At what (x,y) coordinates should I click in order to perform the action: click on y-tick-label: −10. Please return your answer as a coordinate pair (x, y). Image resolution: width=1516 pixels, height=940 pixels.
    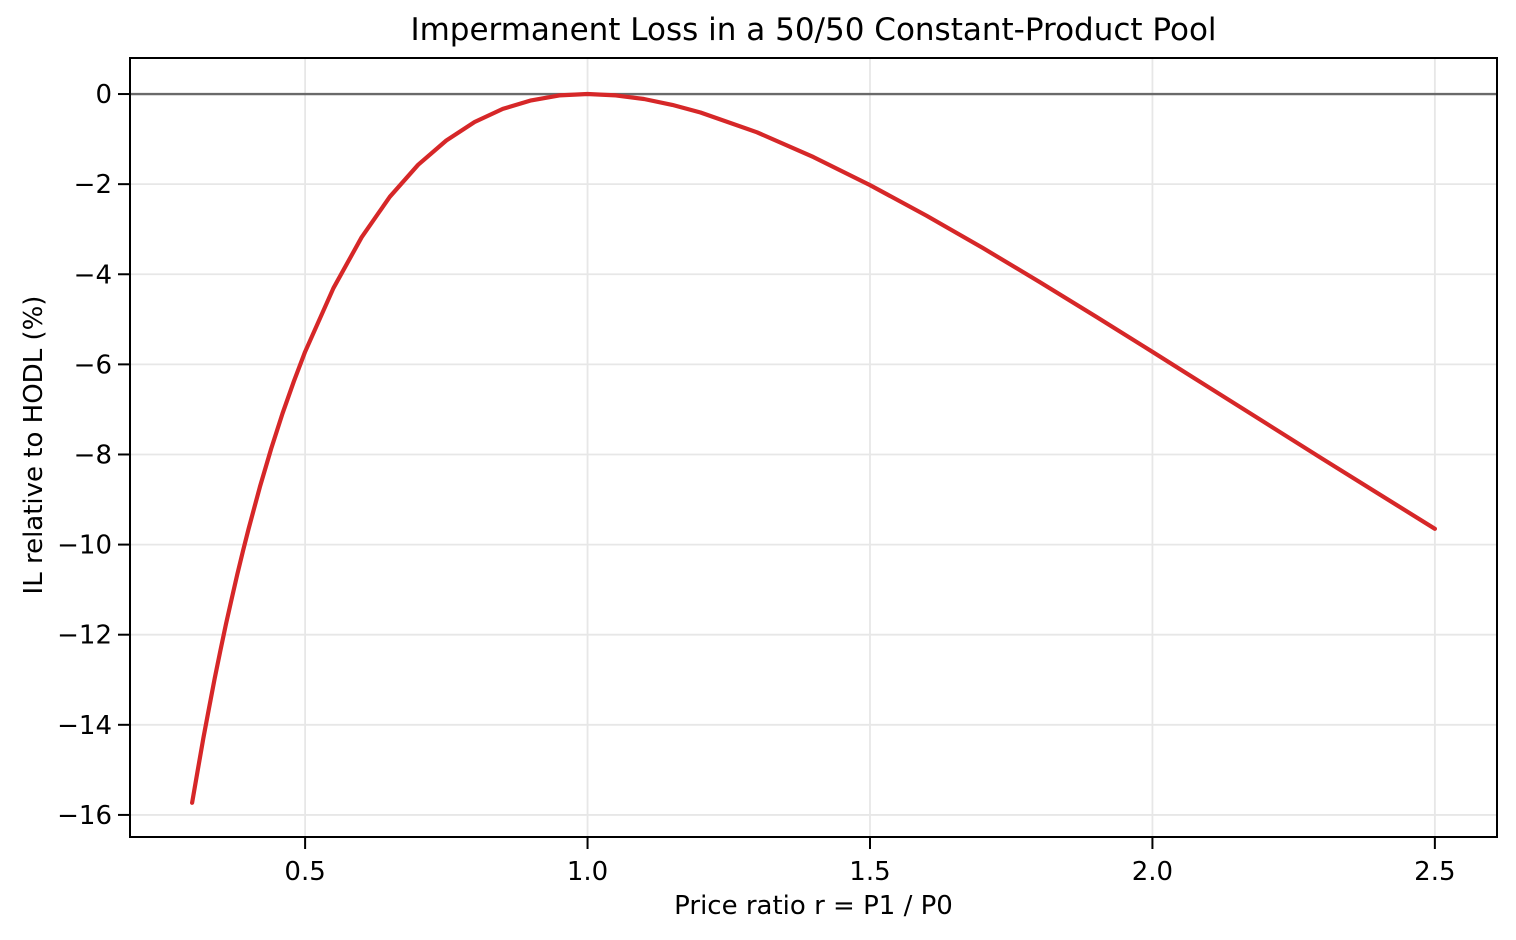
    Looking at the image, I should click on (84, 546).